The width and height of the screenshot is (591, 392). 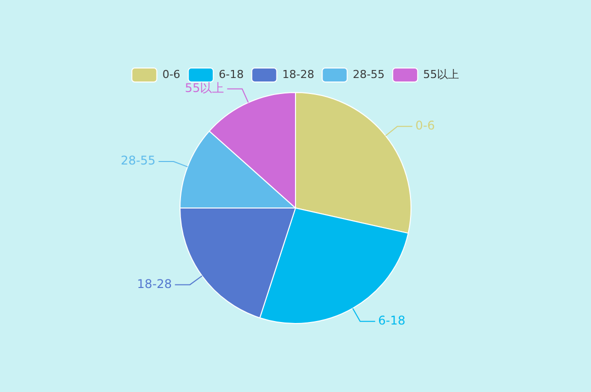 I want to click on legend-label: 18-28, so click(x=298, y=74).